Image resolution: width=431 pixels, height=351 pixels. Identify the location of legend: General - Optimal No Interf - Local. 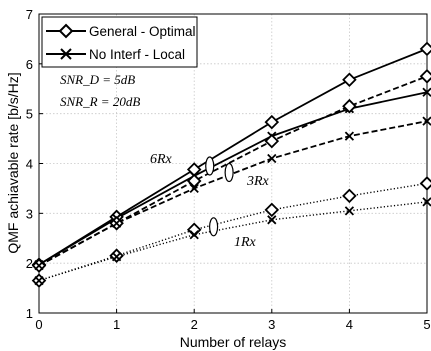
(119, 42).